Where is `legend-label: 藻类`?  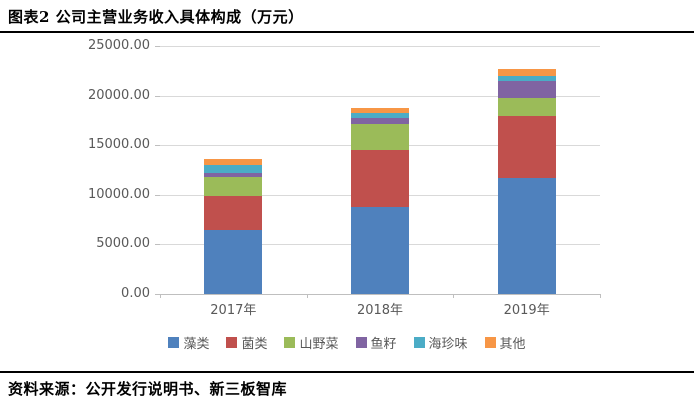 legend-label: 藻类 is located at coordinates (196, 344).